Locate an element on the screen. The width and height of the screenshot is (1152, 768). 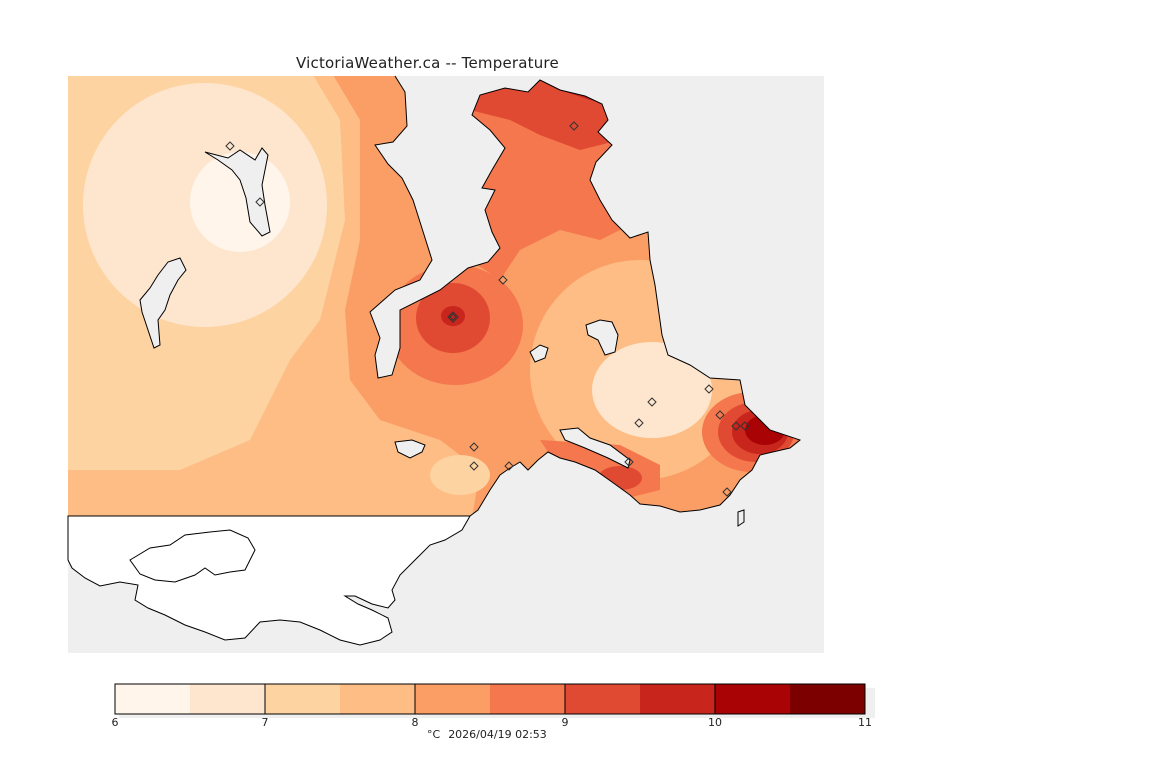
timestamp: 2026/04/19 02:53 is located at coordinates (497, 734).